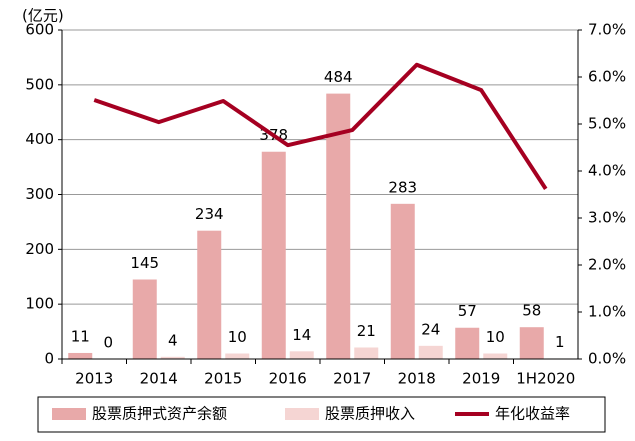 This screenshot has height=441, width=635. What do you see at coordinates (173, 340) in the screenshot?
I see `value-label: 4` at bounding box center [173, 340].